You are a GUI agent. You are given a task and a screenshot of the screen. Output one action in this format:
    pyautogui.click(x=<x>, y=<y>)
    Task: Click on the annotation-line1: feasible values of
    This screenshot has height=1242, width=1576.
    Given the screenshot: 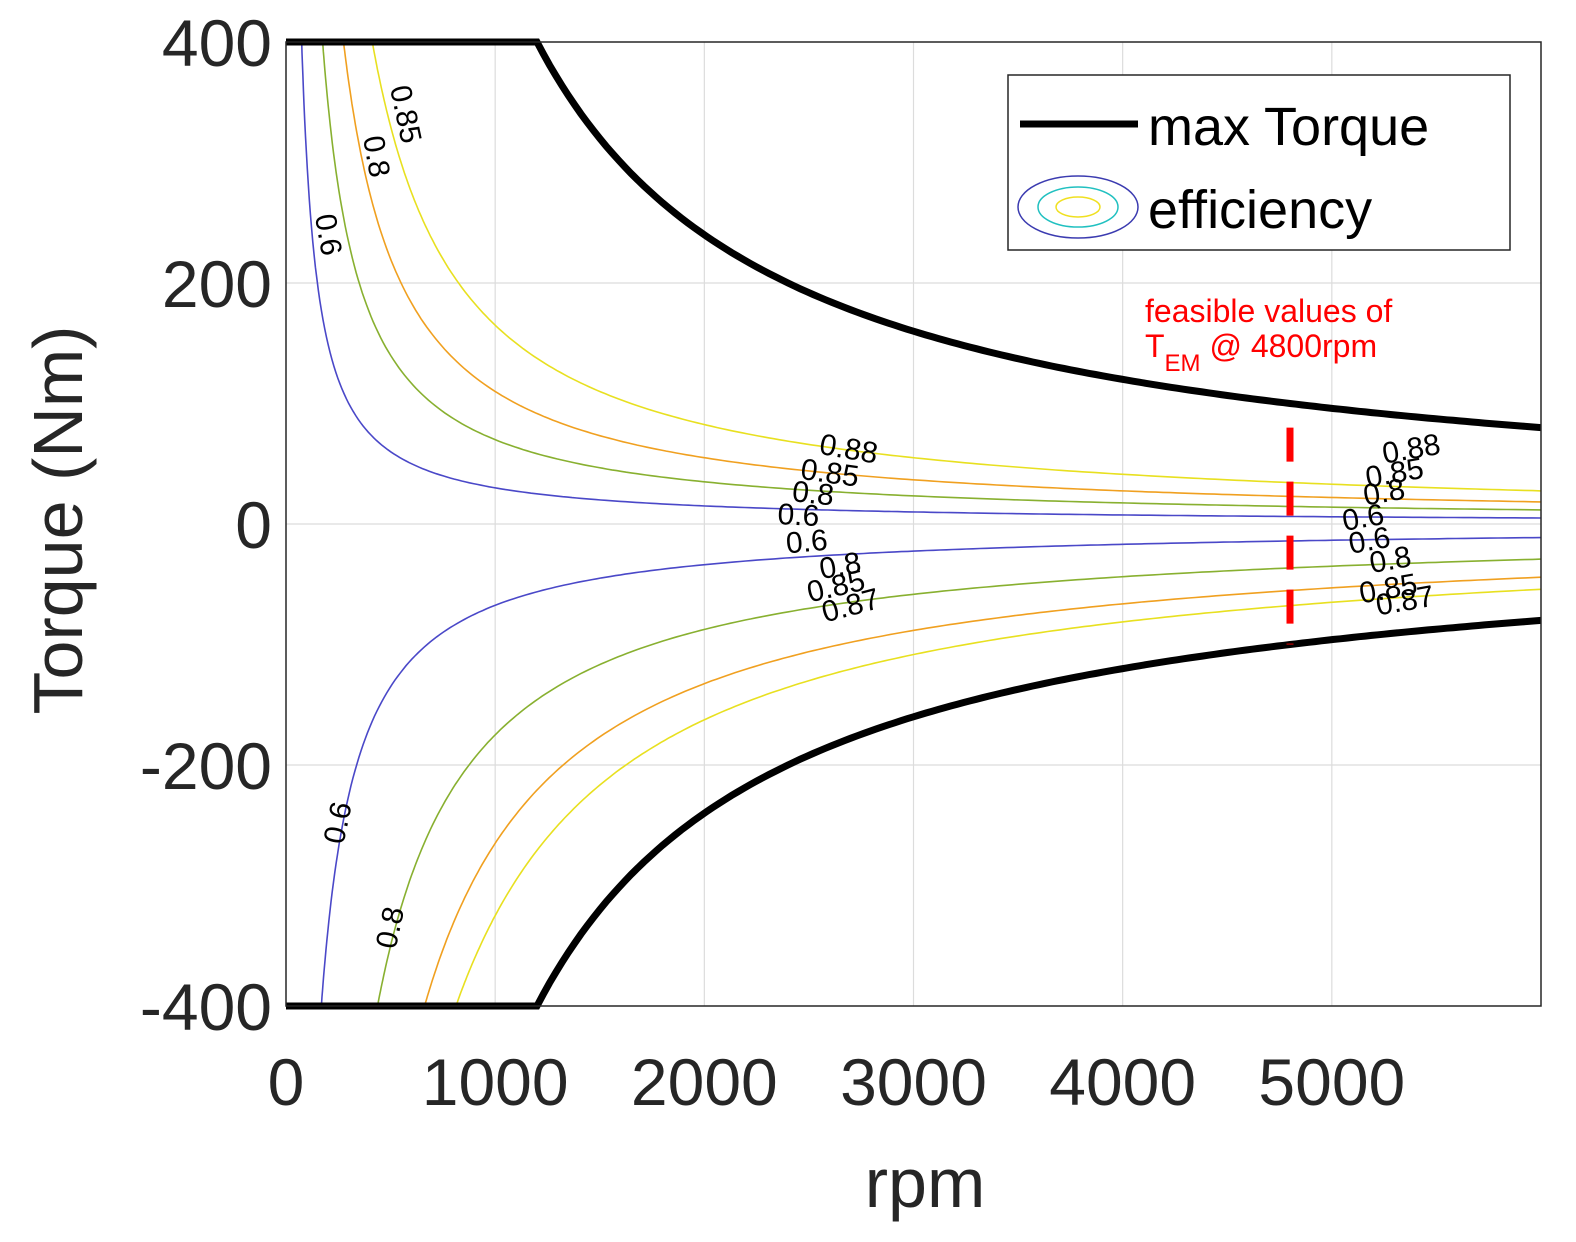 What is the action you would take?
    pyautogui.click(x=1268, y=311)
    